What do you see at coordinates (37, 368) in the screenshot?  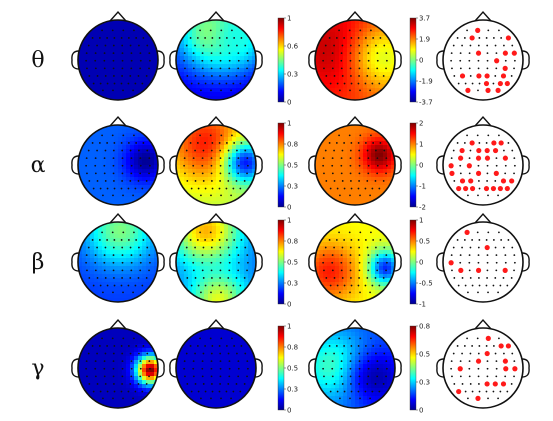 I see `band-label: γ` at bounding box center [37, 368].